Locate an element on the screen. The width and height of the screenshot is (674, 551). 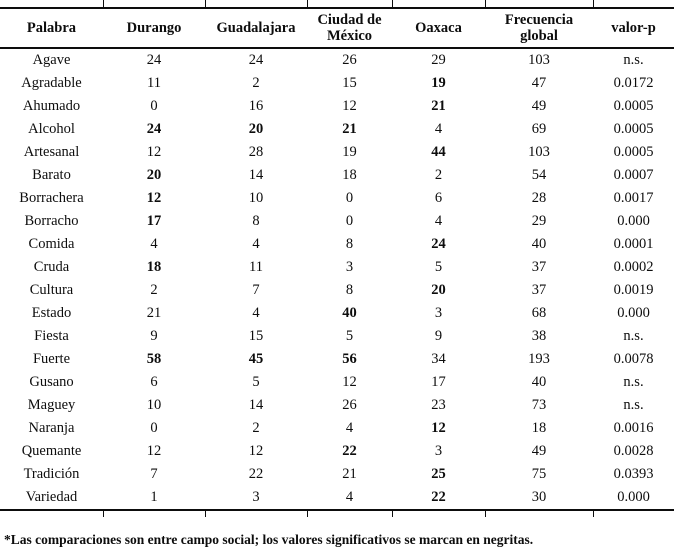
table-row: Variedad 1 3 4 22 30 0.000 is located at coordinates (337, 498).